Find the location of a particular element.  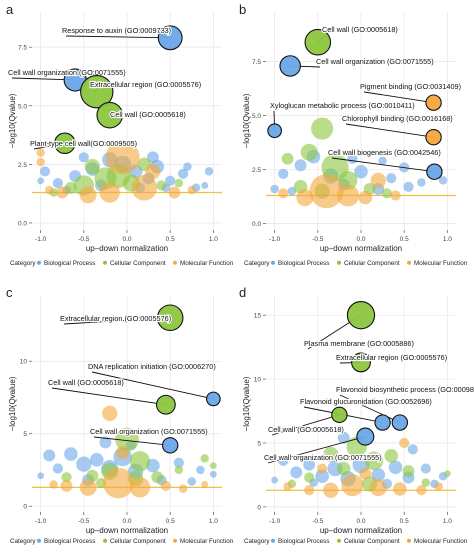

y-tick-label: 0 is located at coordinates (259, 507).